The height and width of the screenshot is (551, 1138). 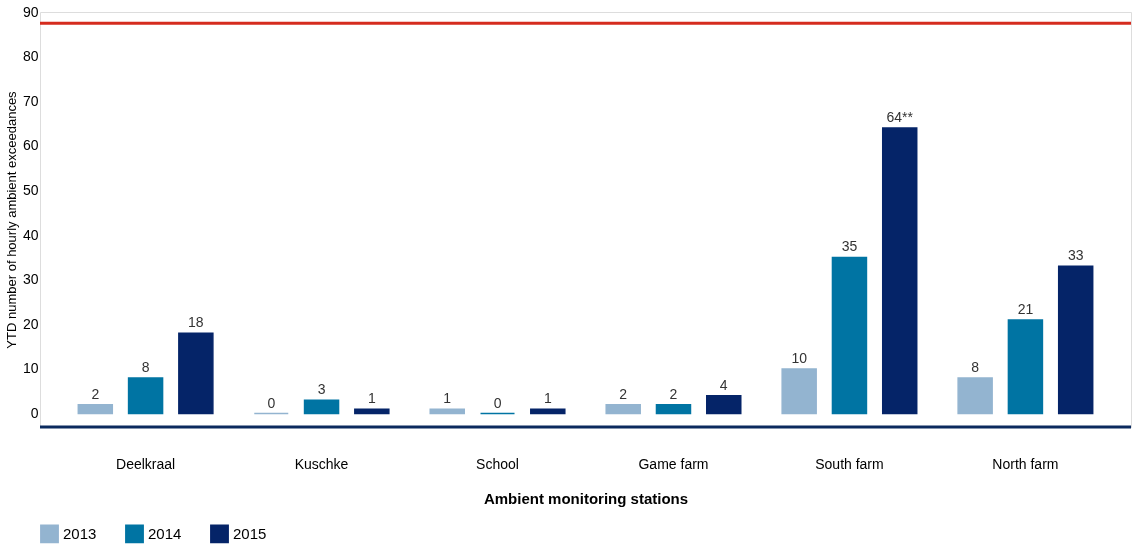 I want to click on x-axis-title: Ambient monitoring stations, so click(x=586, y=498).